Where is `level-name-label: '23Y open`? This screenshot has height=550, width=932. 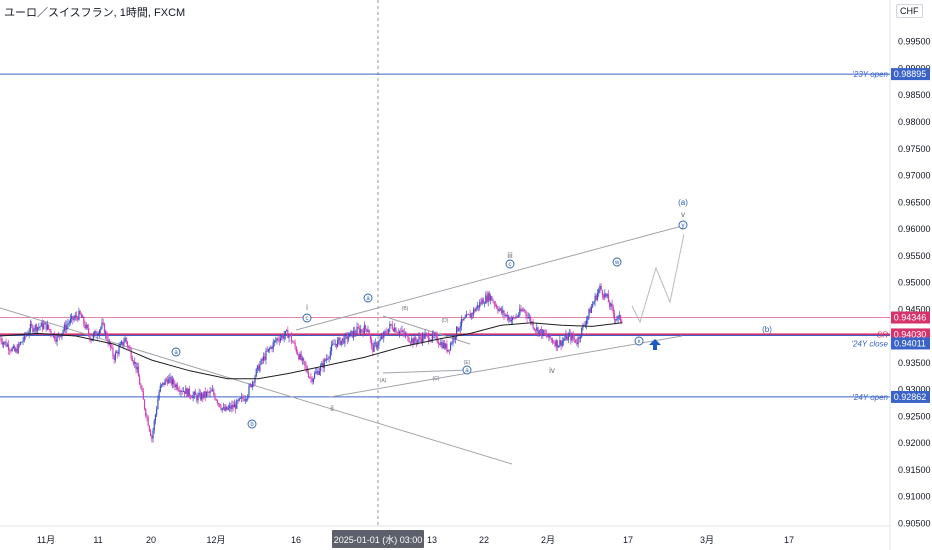
level-name-label: '23Y open is located at coordinates (870, 74).